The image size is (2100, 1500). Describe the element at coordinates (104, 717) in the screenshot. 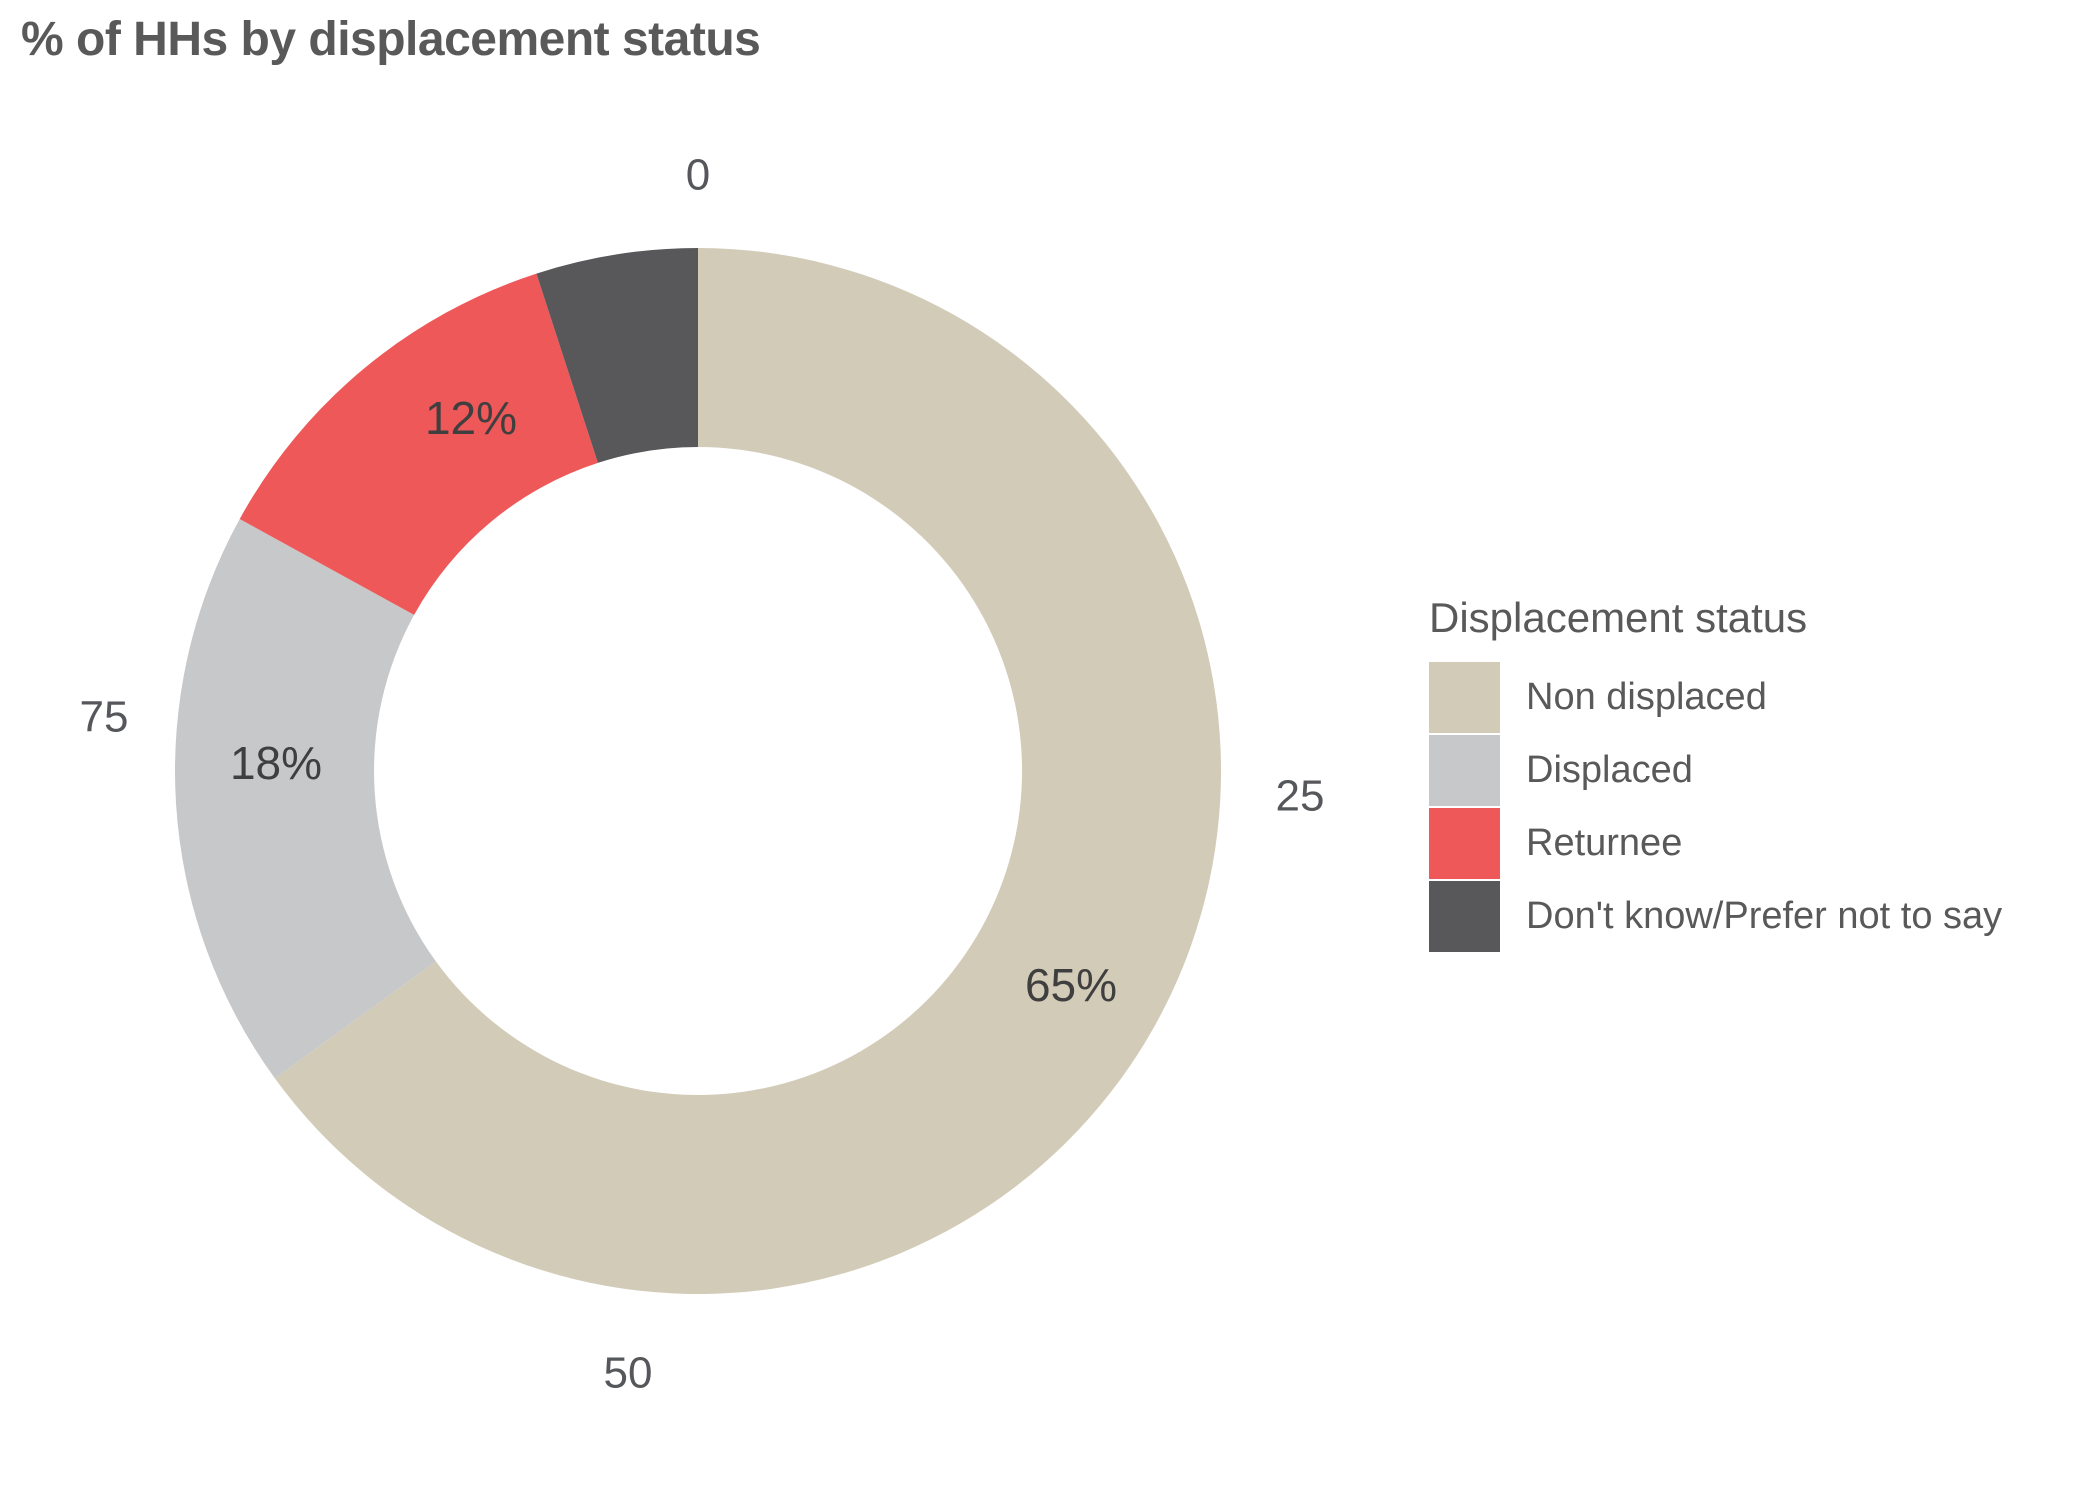

I see `scale-tick-75: 75` at that location.